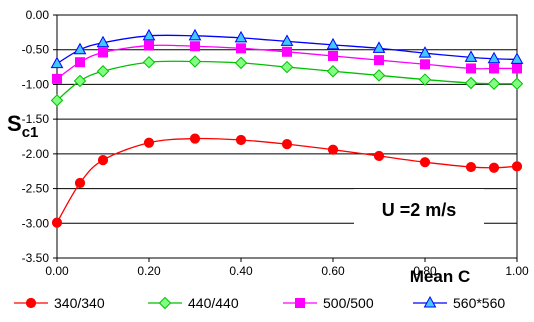  I want to click on y-tick-label: -1.00, so click(36, 84).